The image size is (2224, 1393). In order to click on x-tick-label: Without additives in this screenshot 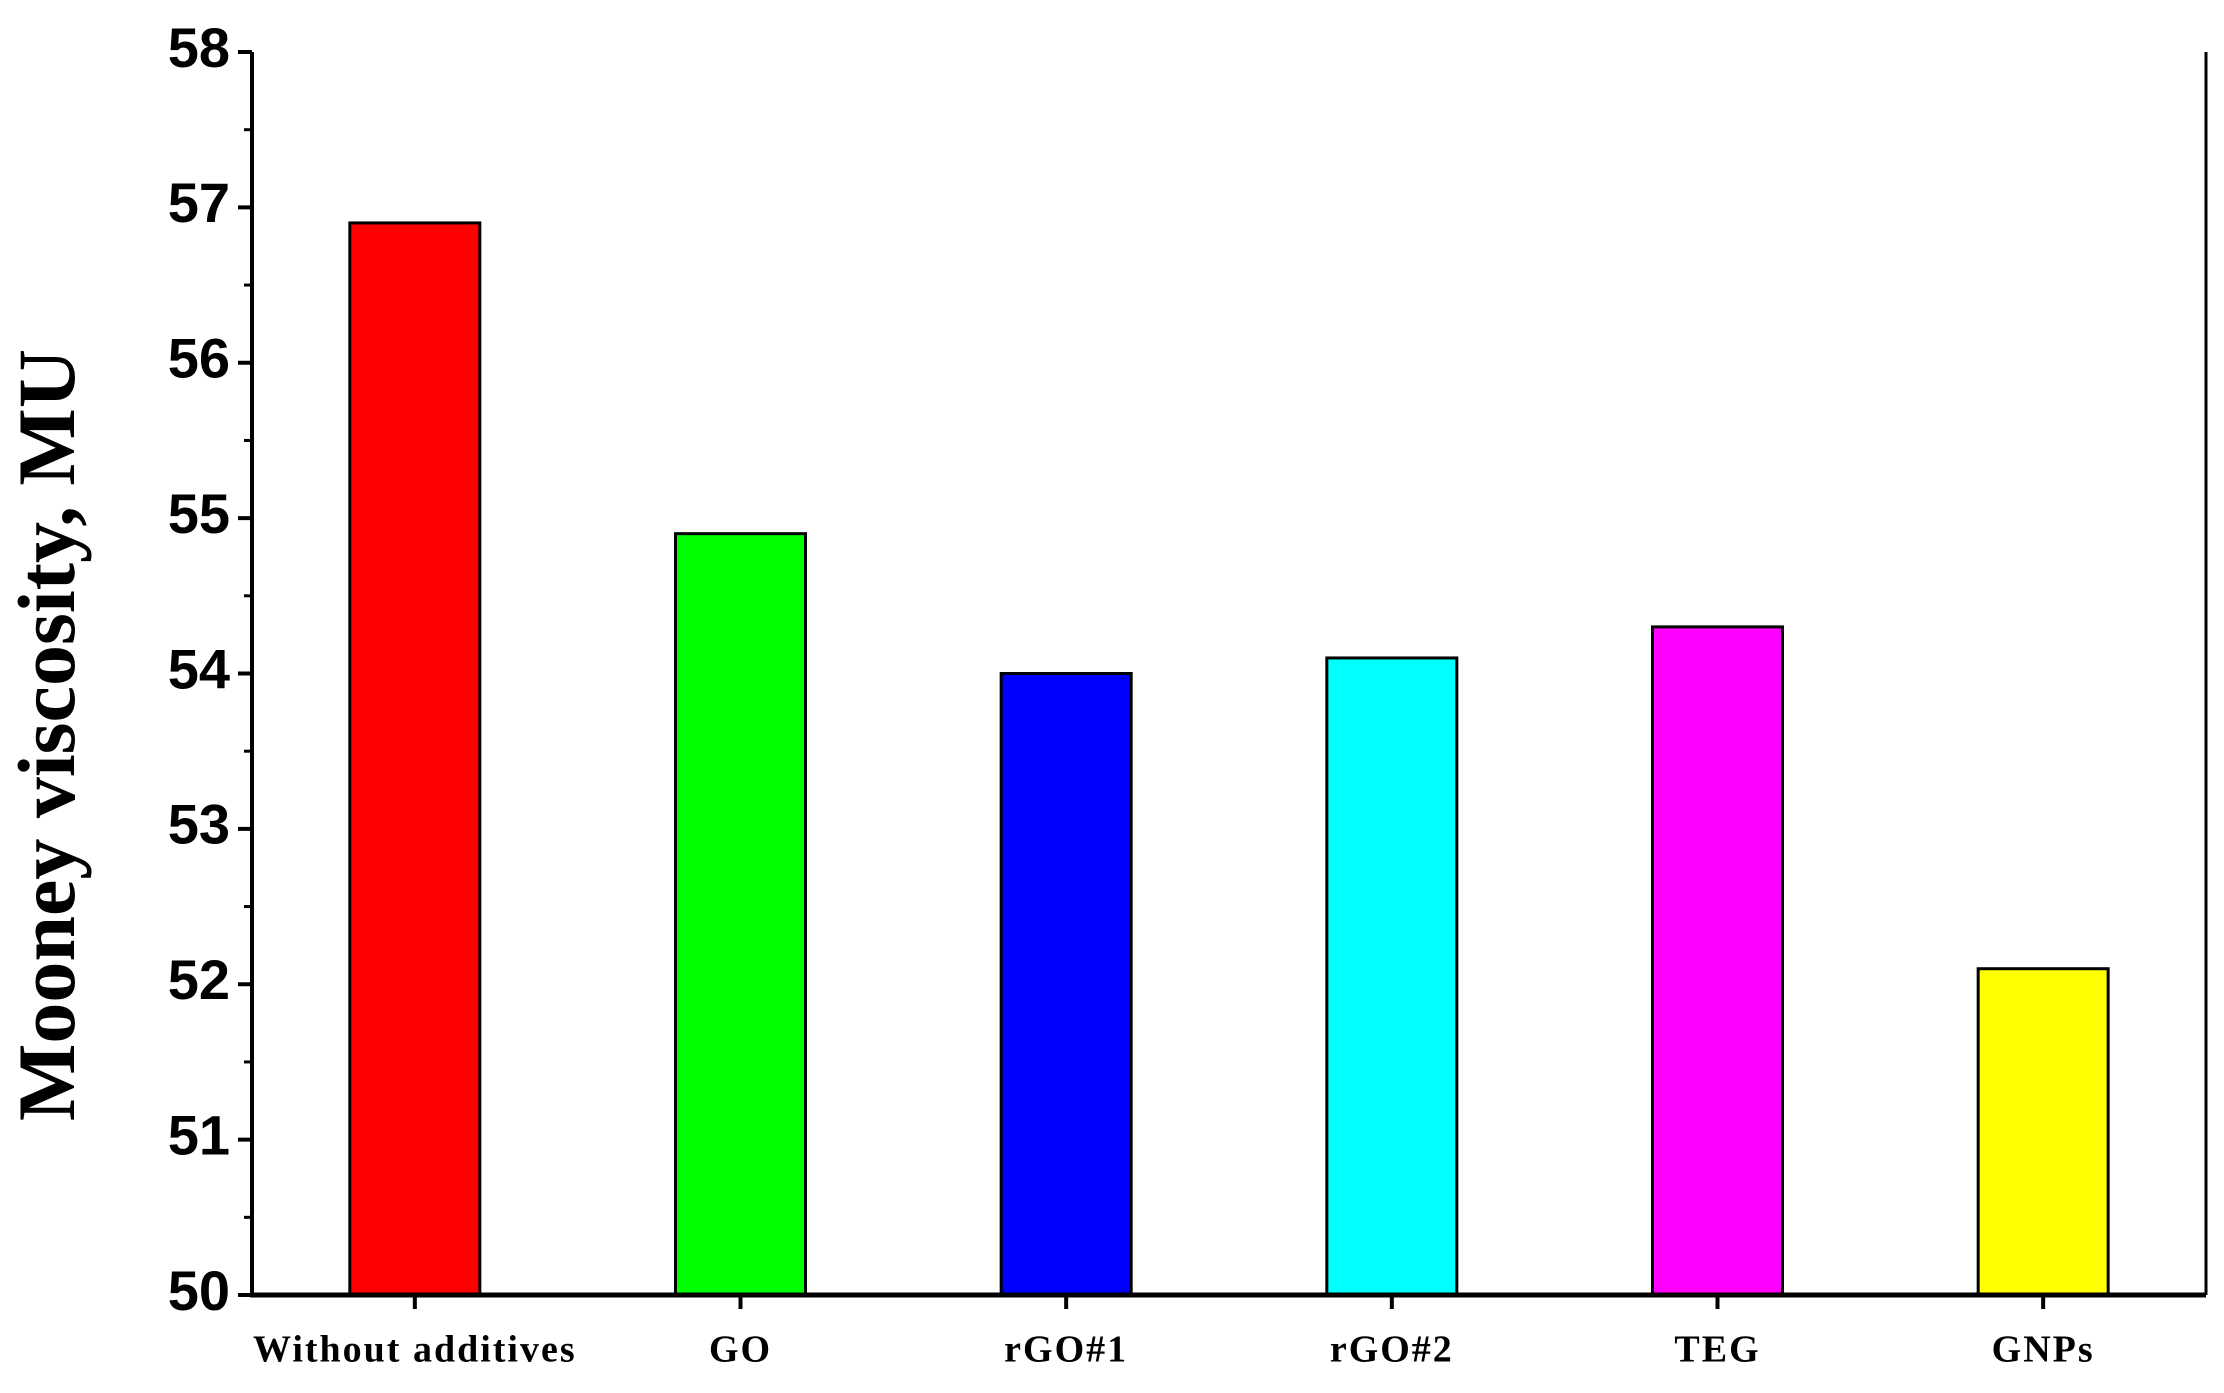, I will do `click(415, 1349)`.